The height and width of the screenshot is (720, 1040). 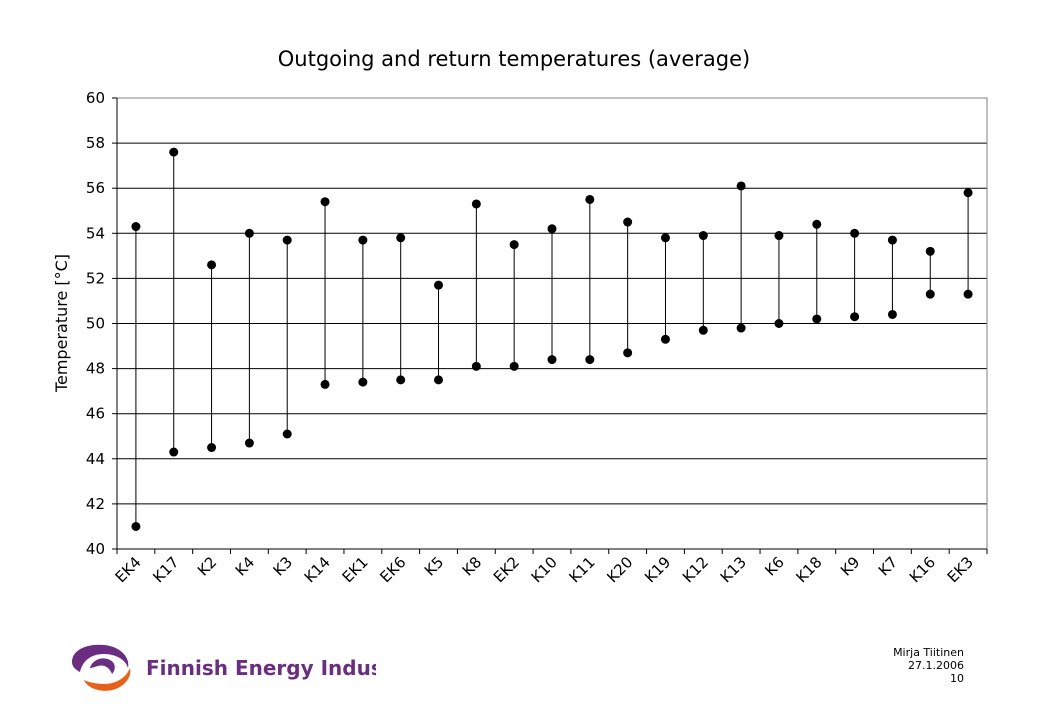 I want to click on y-tick-labels: 40 42 44 46 48 50 52 54 56 58 60, so click(x=95, y=323).